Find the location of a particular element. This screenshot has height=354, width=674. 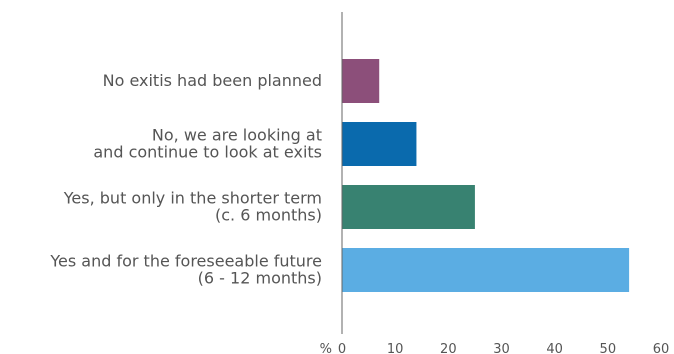

x-tick-label: 20 is located at coordinates (448, 348).